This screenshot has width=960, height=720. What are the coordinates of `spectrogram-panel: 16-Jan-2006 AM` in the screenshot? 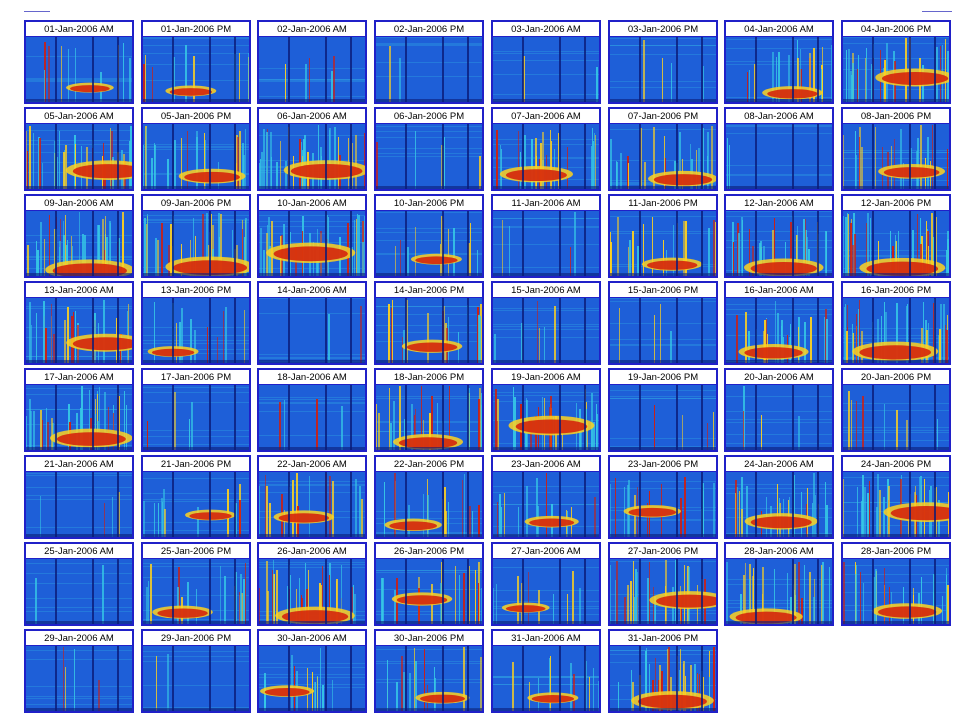 It's located at (779, 323).